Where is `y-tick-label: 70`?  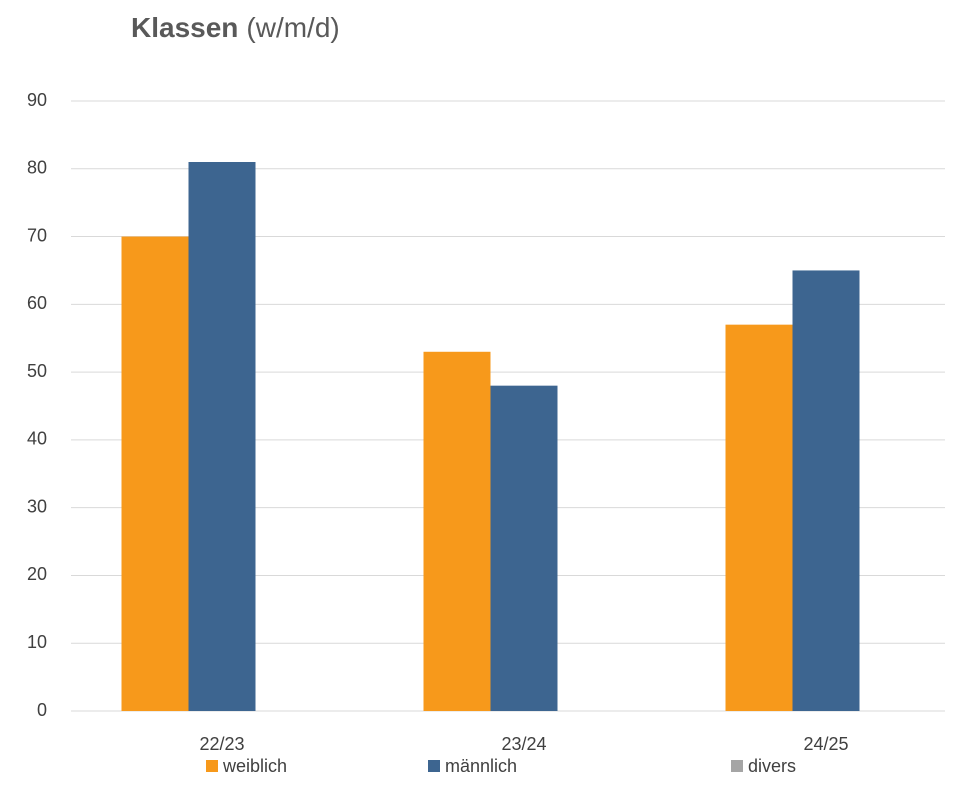
y-tick-label: 70 is located at coordinates (37, 235).